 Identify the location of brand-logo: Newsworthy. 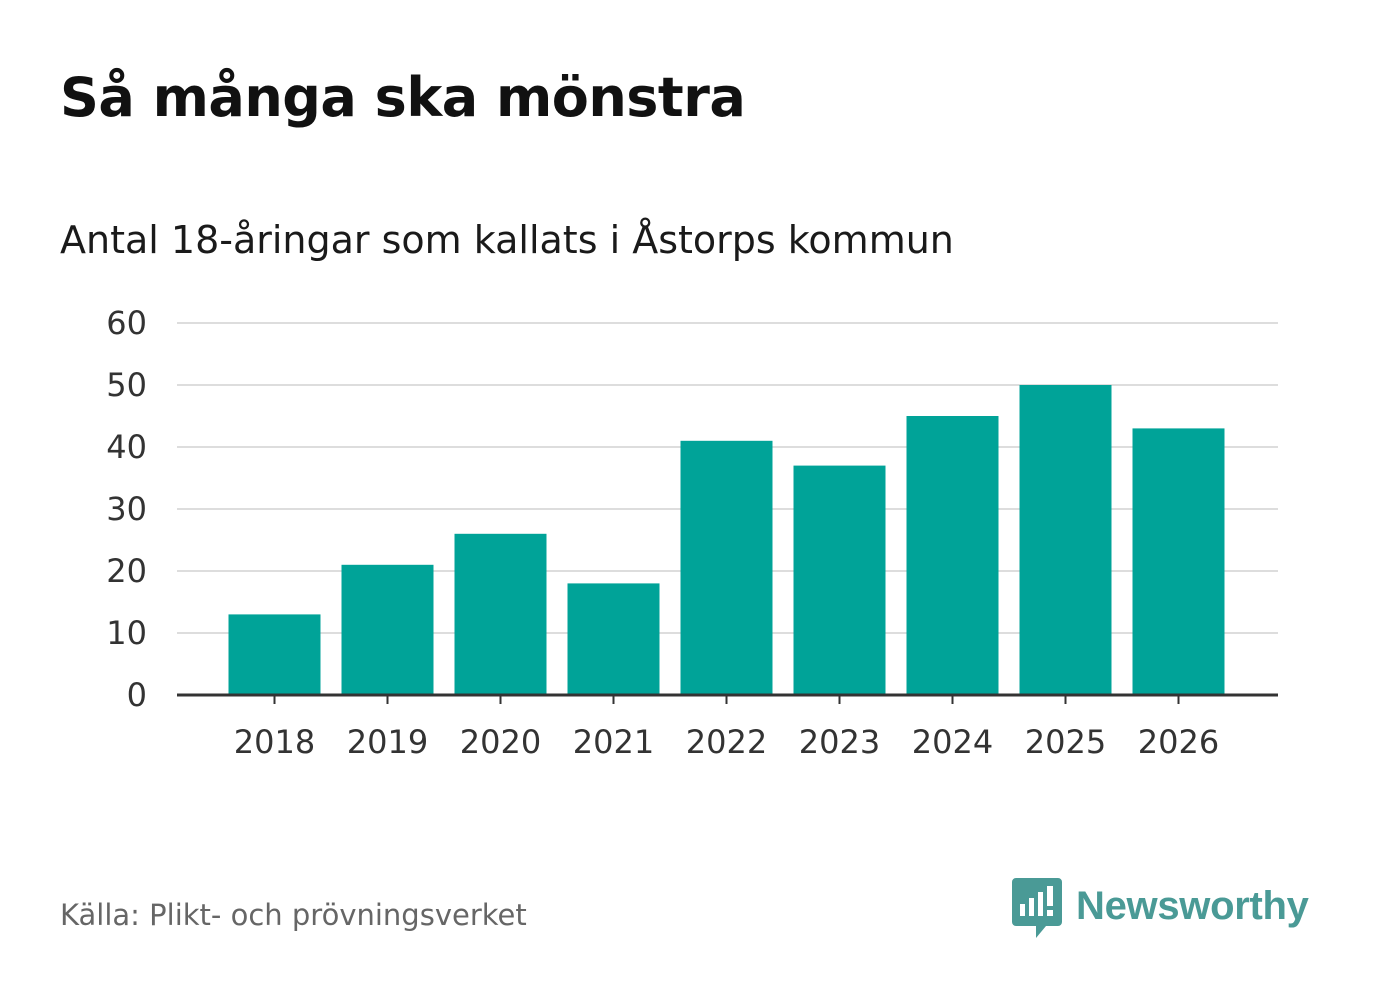
(1160, 909).